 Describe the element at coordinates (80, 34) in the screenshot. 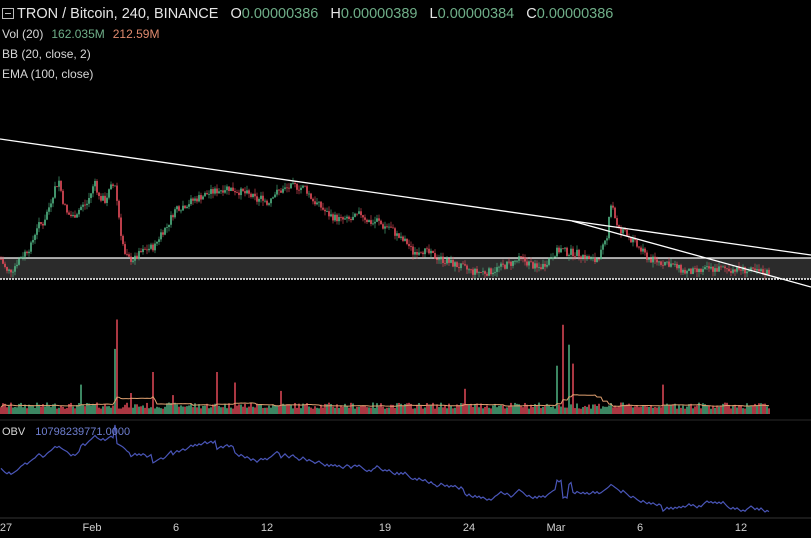

I see `volume-legend: Vol (20) 162.035M 212.59M` at that location.